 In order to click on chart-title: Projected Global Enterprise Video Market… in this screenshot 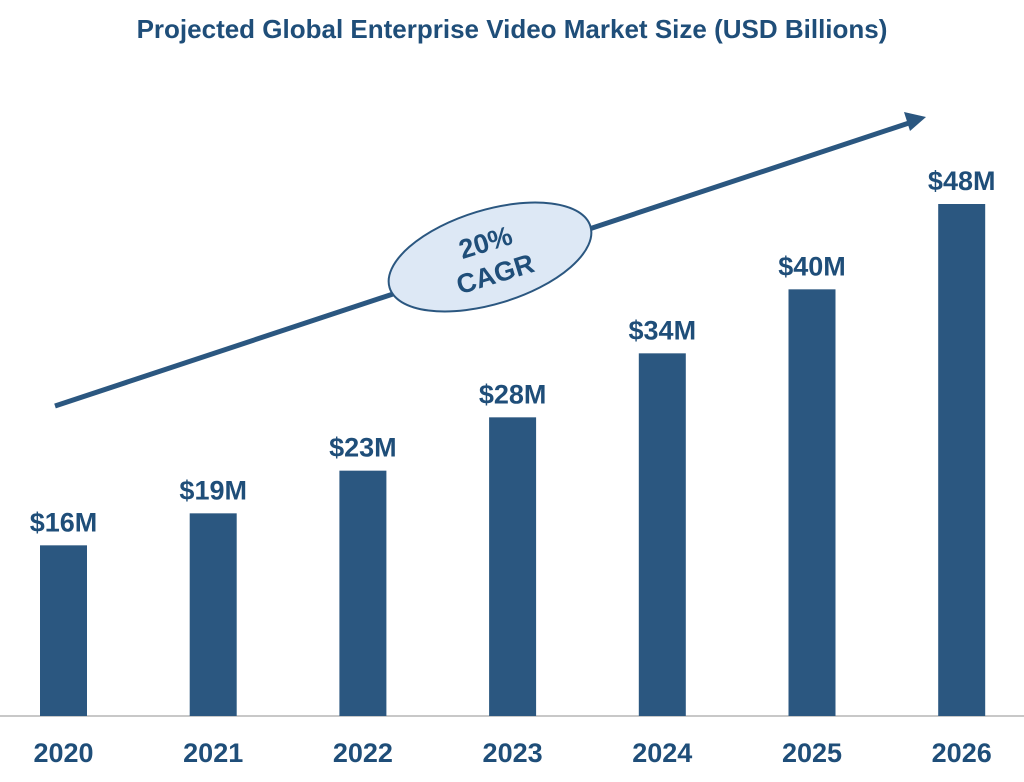, I will do `click(512, 29)`.